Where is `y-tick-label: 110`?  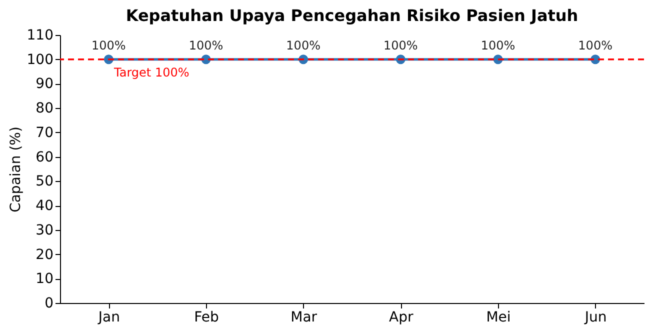 y-tick-label: 110 is located at coordinates (40, 36).